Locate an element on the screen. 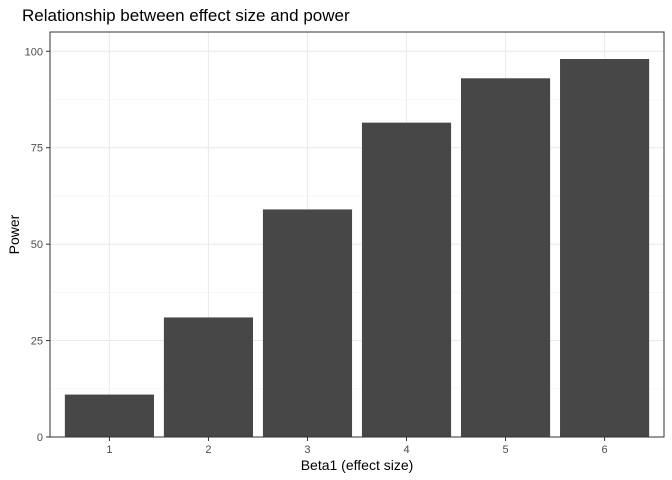  y-tick-label: 0 is located at coordinates (40, 438).